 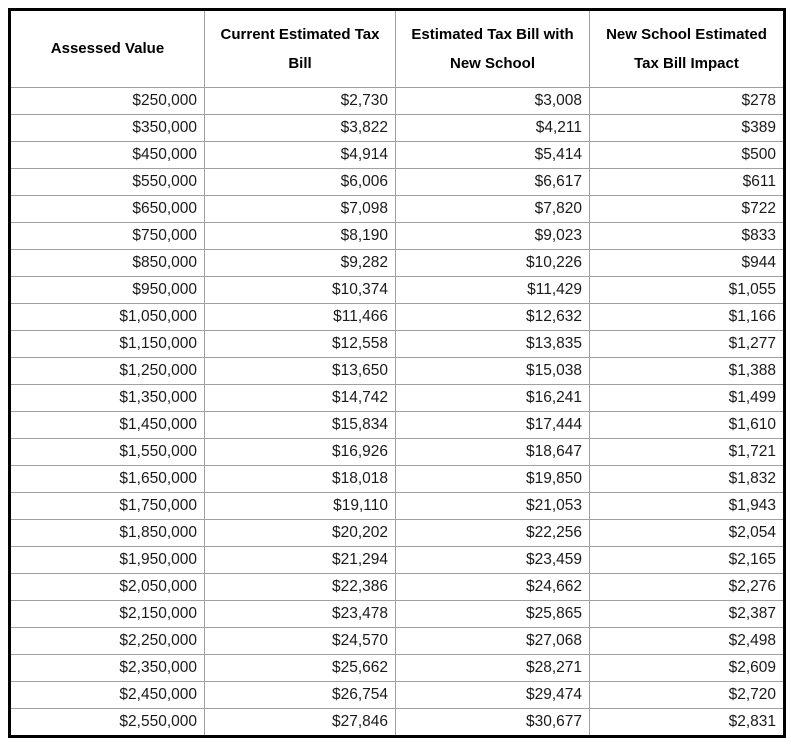 What do you see at coordinates (397, 668) in the screenshot?
I see `table-row: $2,350,000 $25,662 $28,271 $2,609` at bounding box center [397, 668].